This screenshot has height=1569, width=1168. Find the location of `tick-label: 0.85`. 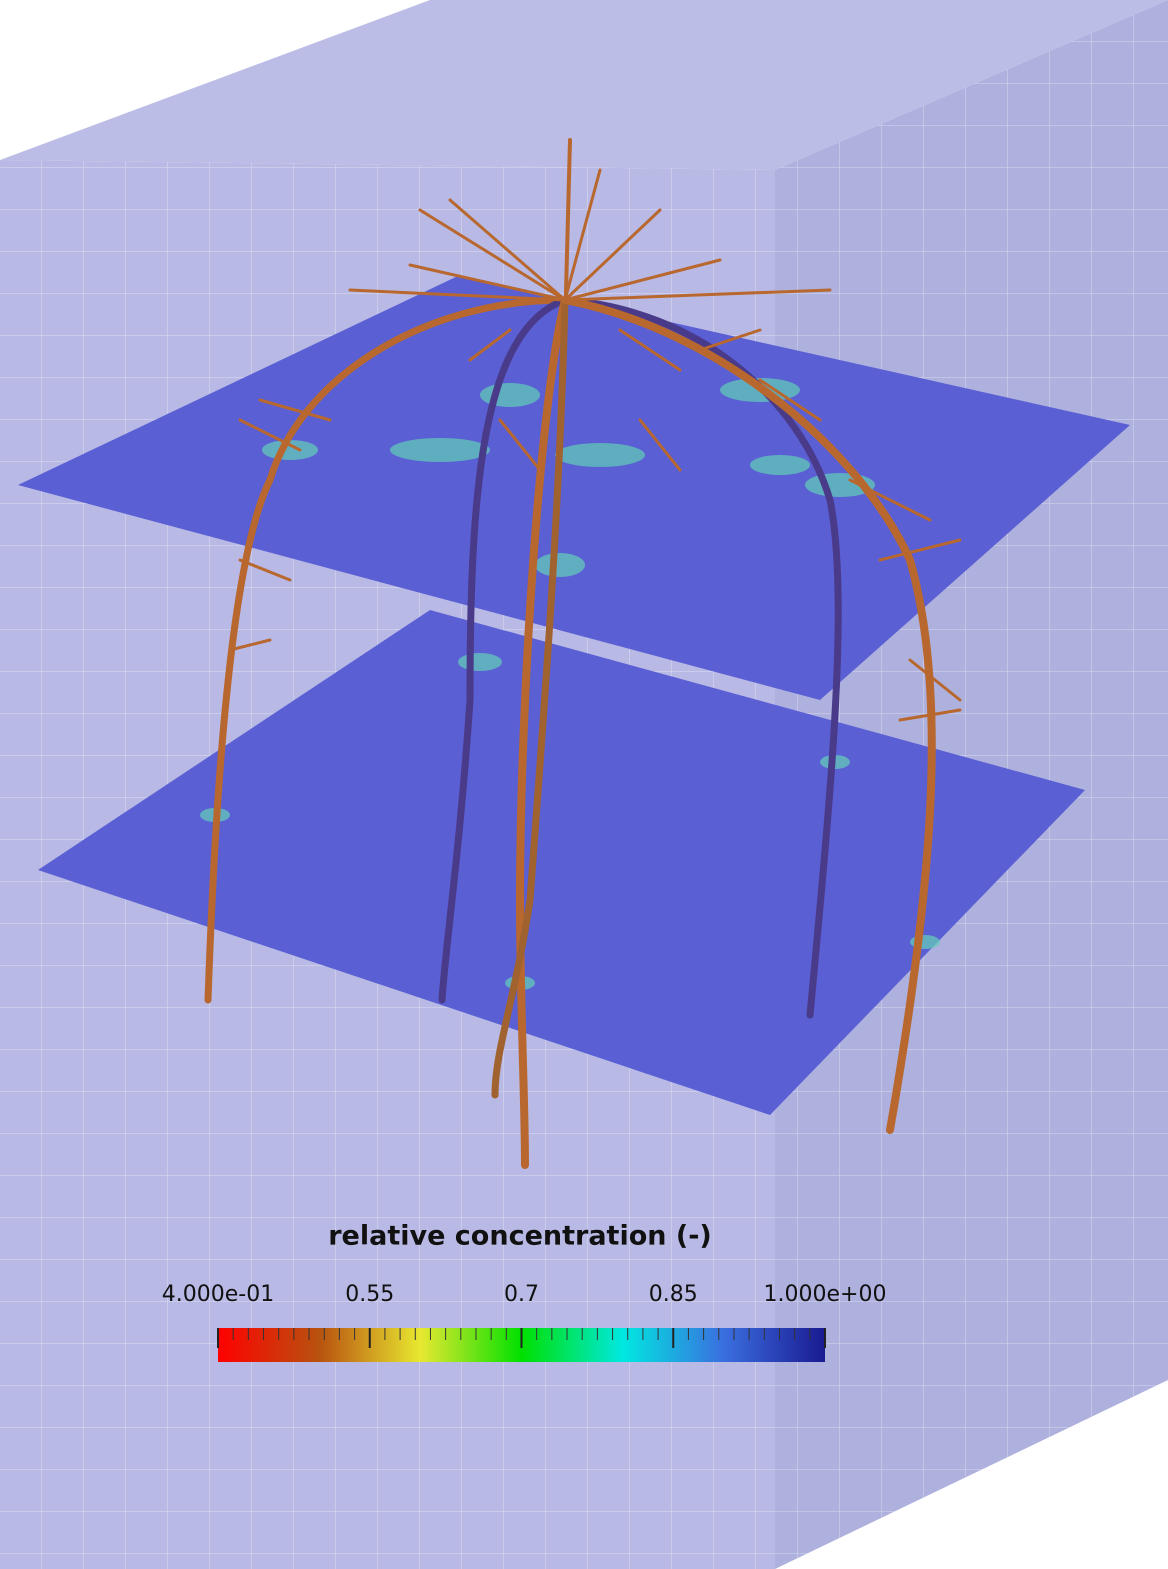

tick-label: 0.85 is located at coordinates (673, 1294).